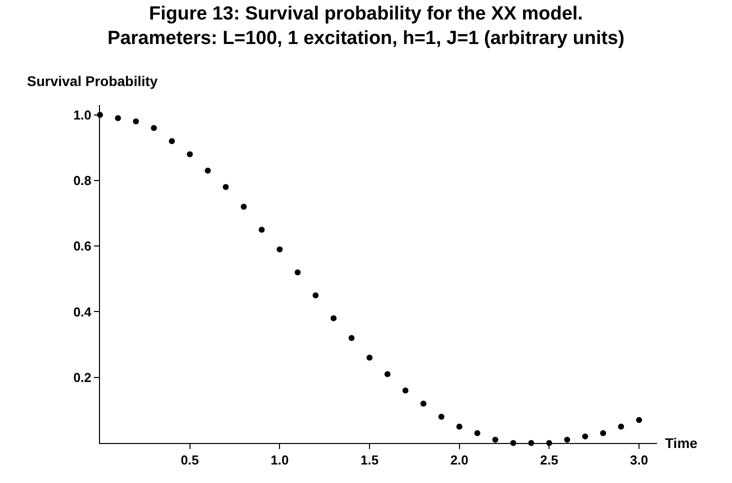 The image size is (732, 483). I want to click on x-axis-title: Time, so click(681, 443).